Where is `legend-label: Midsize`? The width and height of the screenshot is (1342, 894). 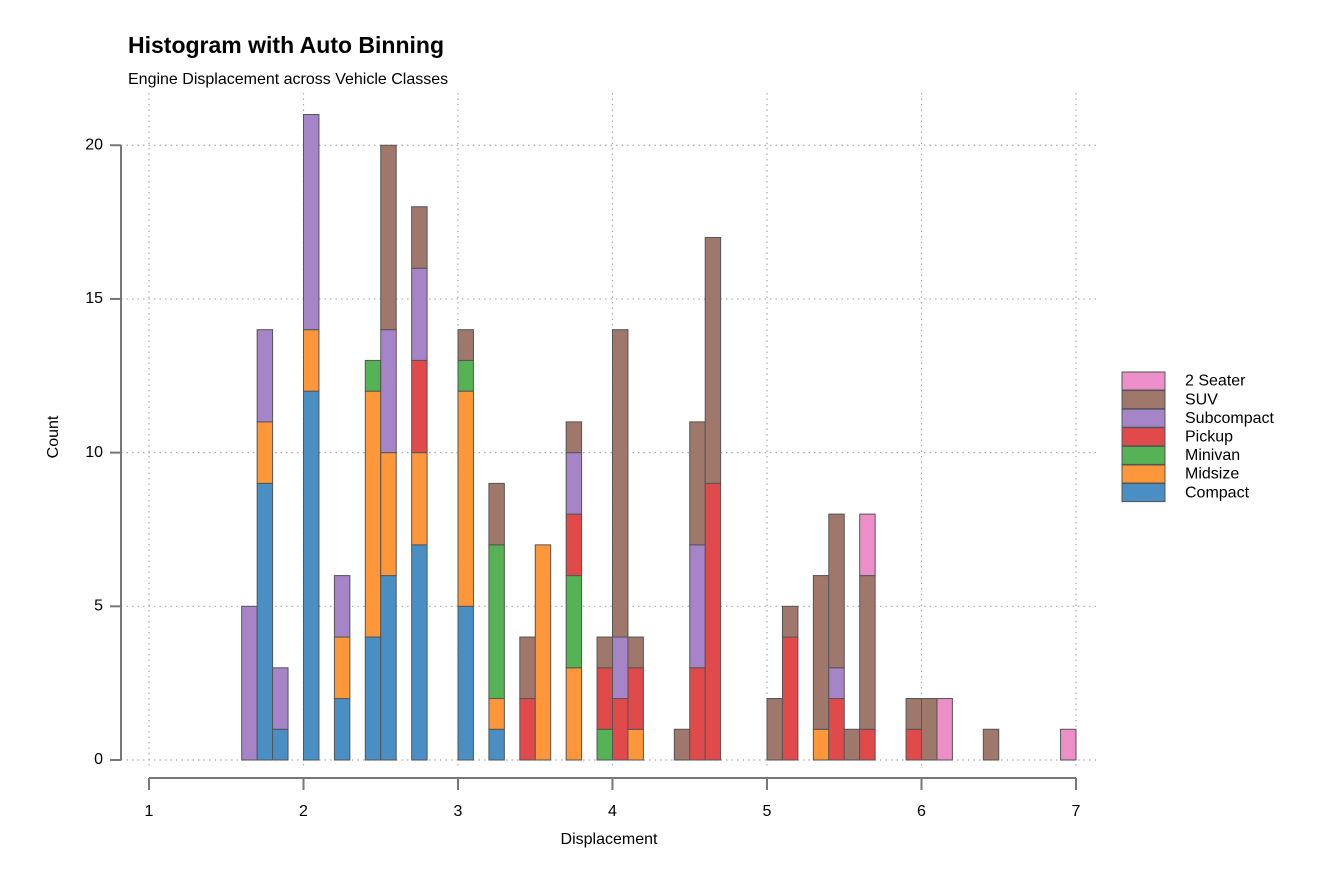 legend-label: Midsize is located at coordinates (1212, 474).